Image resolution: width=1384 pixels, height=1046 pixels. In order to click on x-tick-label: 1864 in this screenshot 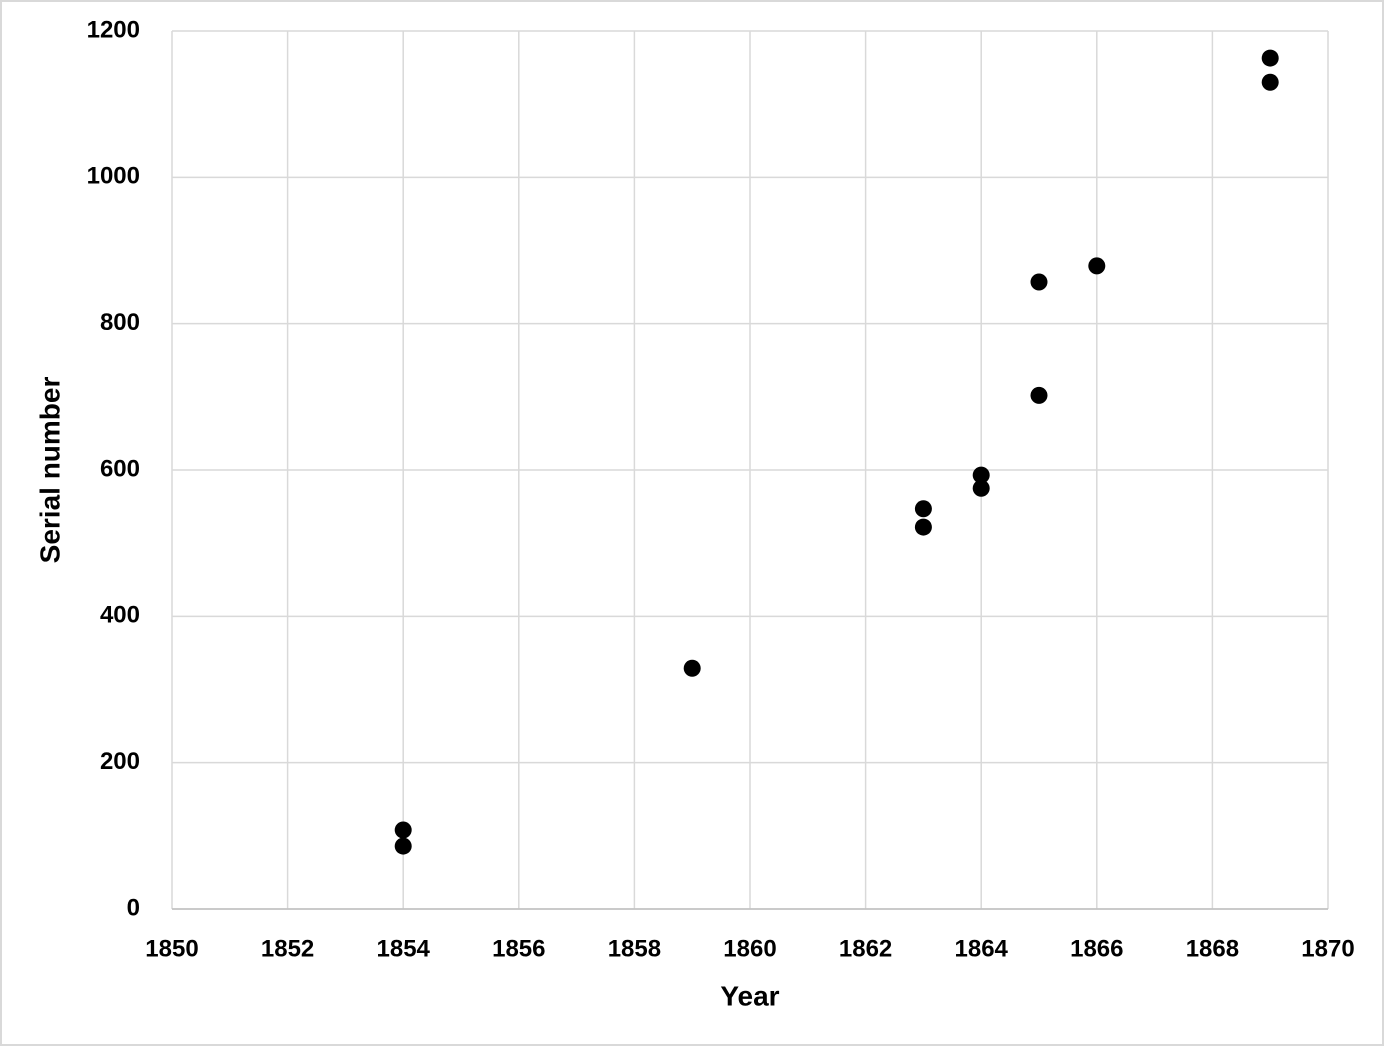, I will do `click(982, 948)`.